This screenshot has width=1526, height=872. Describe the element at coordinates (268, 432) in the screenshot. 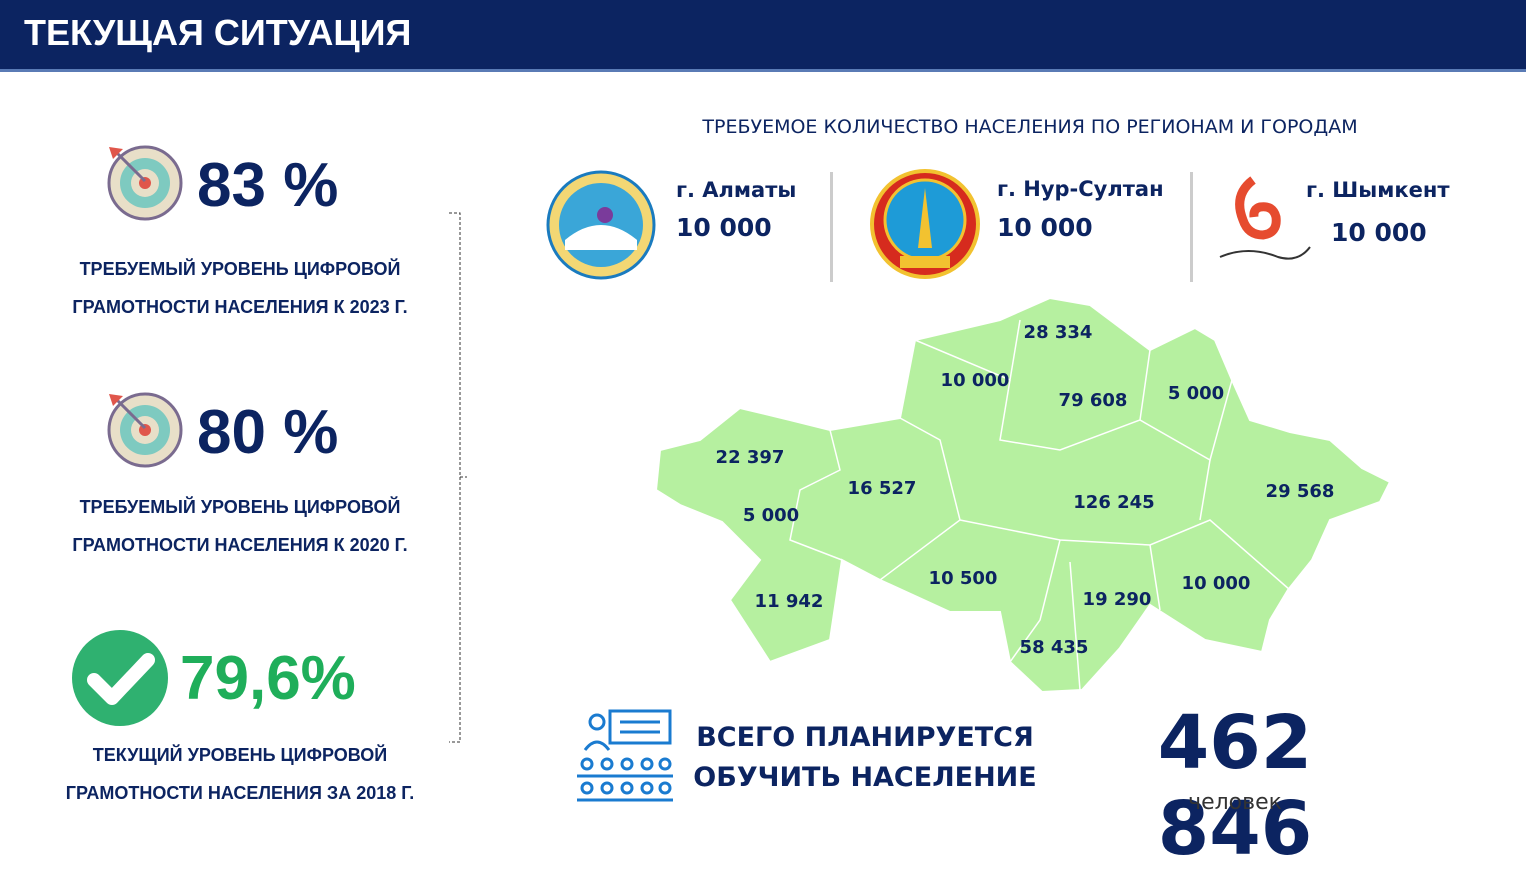

I see `stat-value: 80 %` at that location.